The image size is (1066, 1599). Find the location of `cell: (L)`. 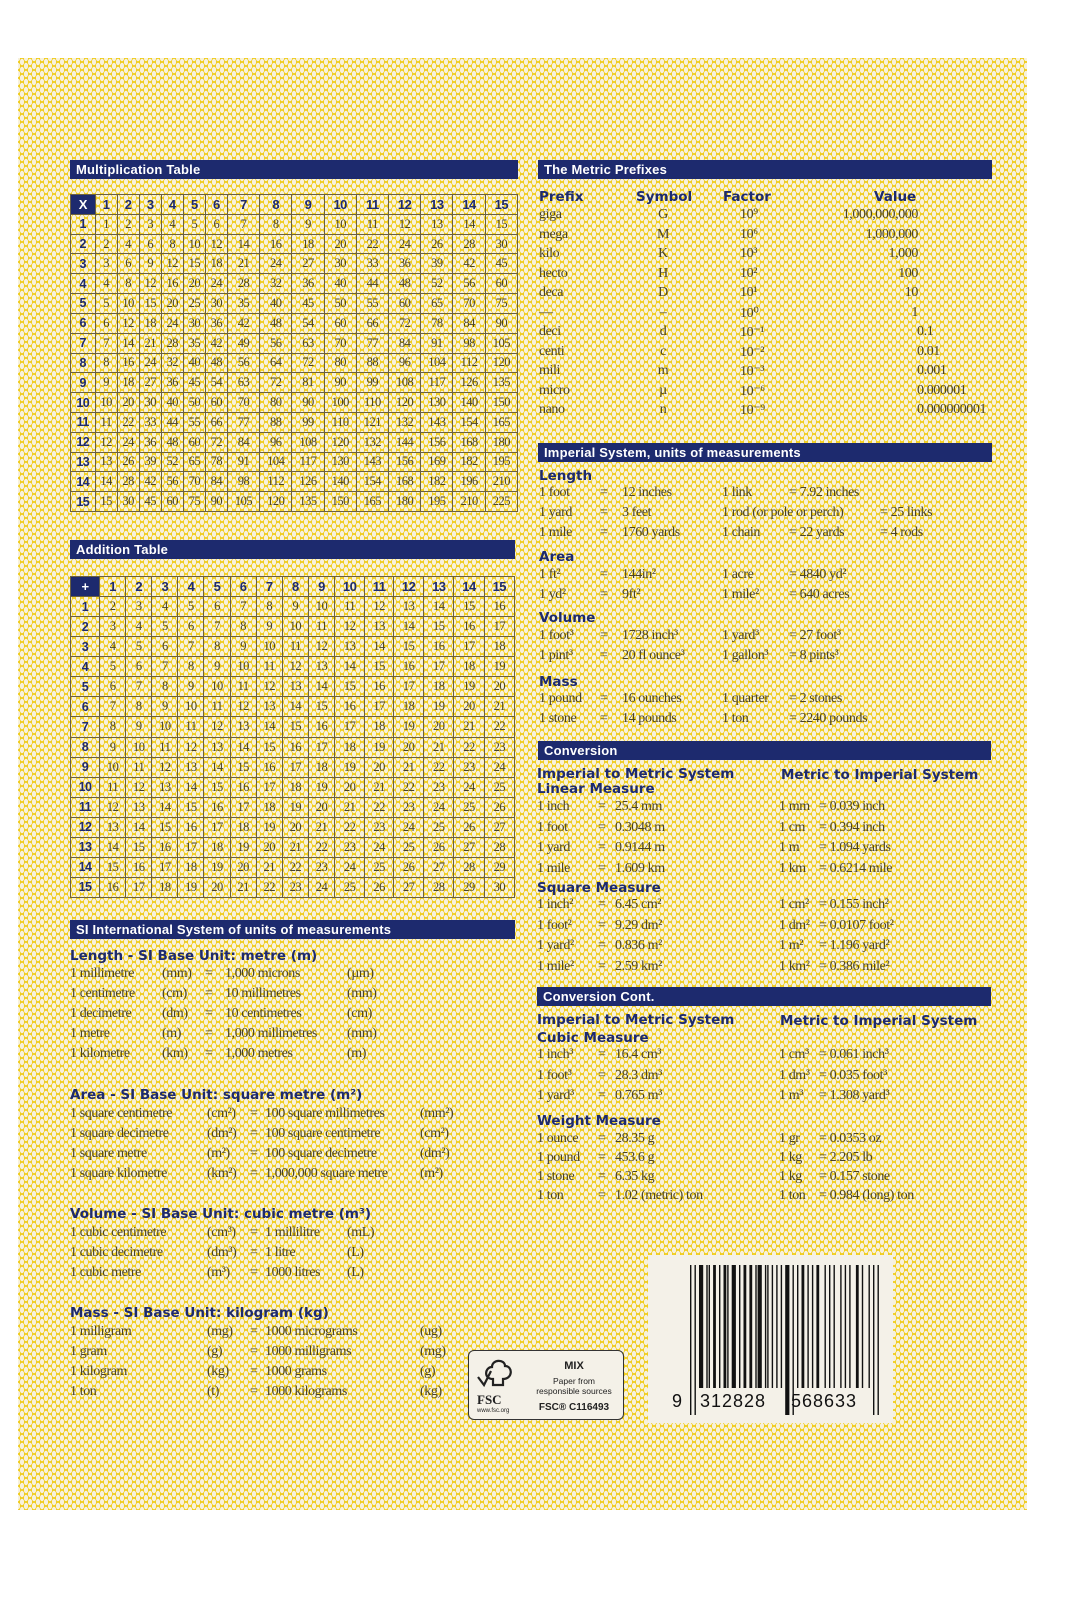

cell: (L) is located at coordinates (355, 1252).